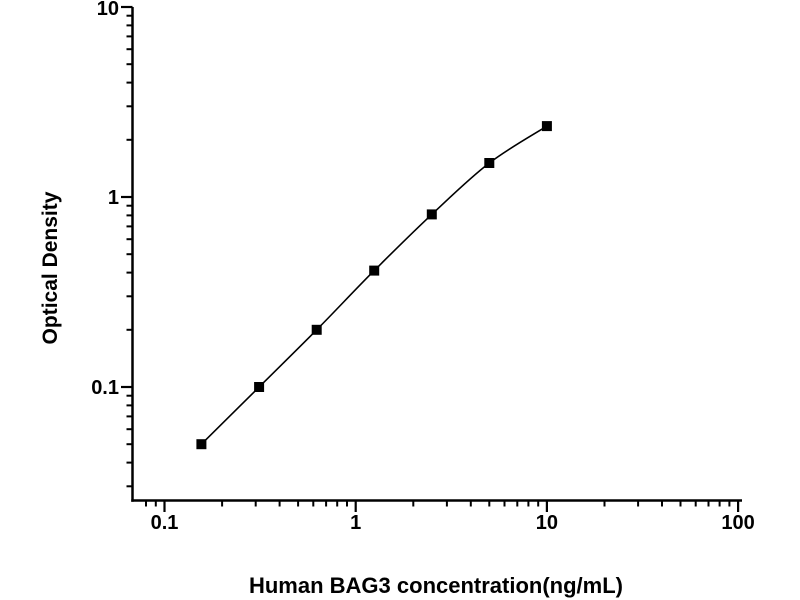 The height and width of the screenshot is (600, 800). Describe the element at coordinates (113, 198) in the screenshot. I see `y-tick-label: 1` at that location.